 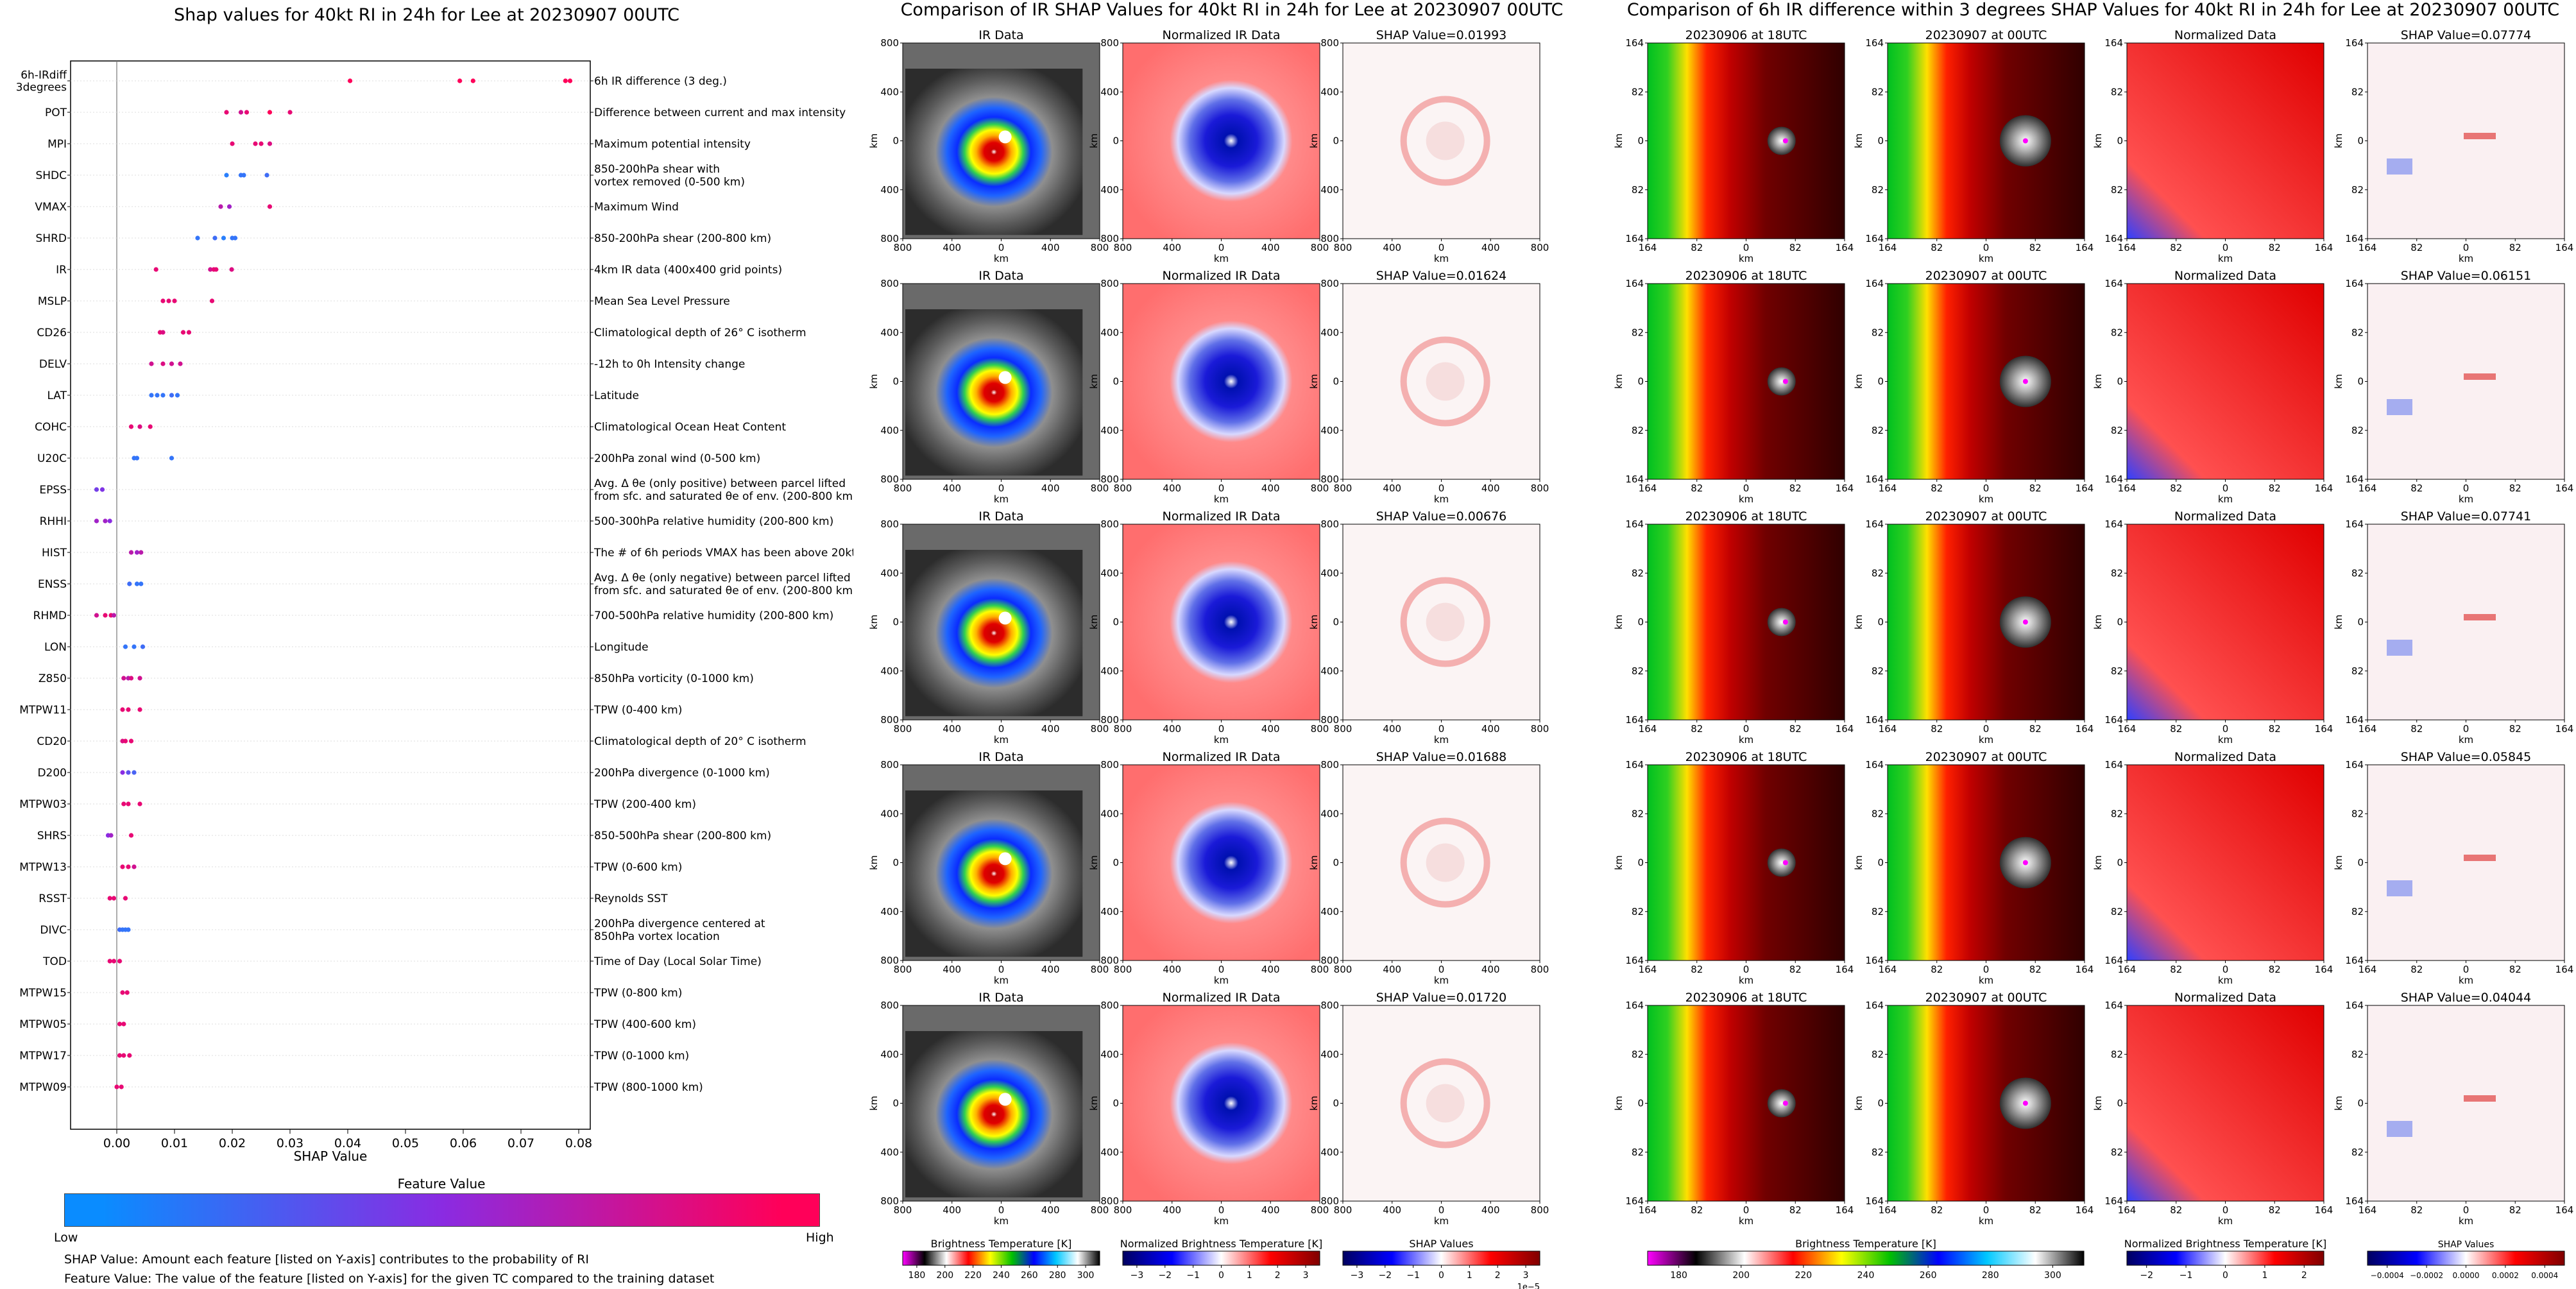 I want to click on feature-description-label: 6h IR difference (3 deg.), so click(x=660, y=81).